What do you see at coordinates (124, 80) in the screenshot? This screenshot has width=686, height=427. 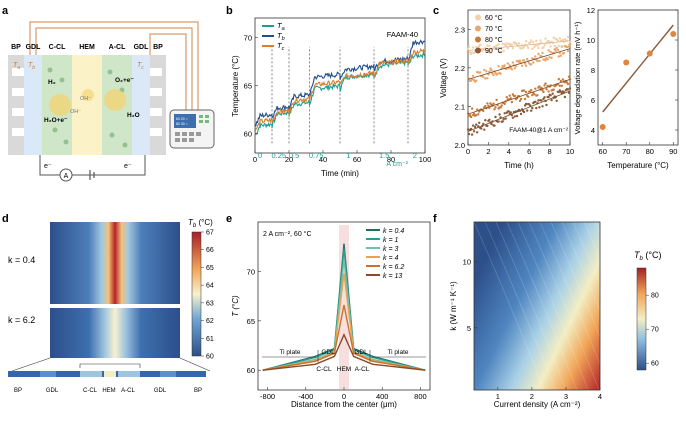 I see `species-label: O₂+e⁻` at bounding box center [124, 80].